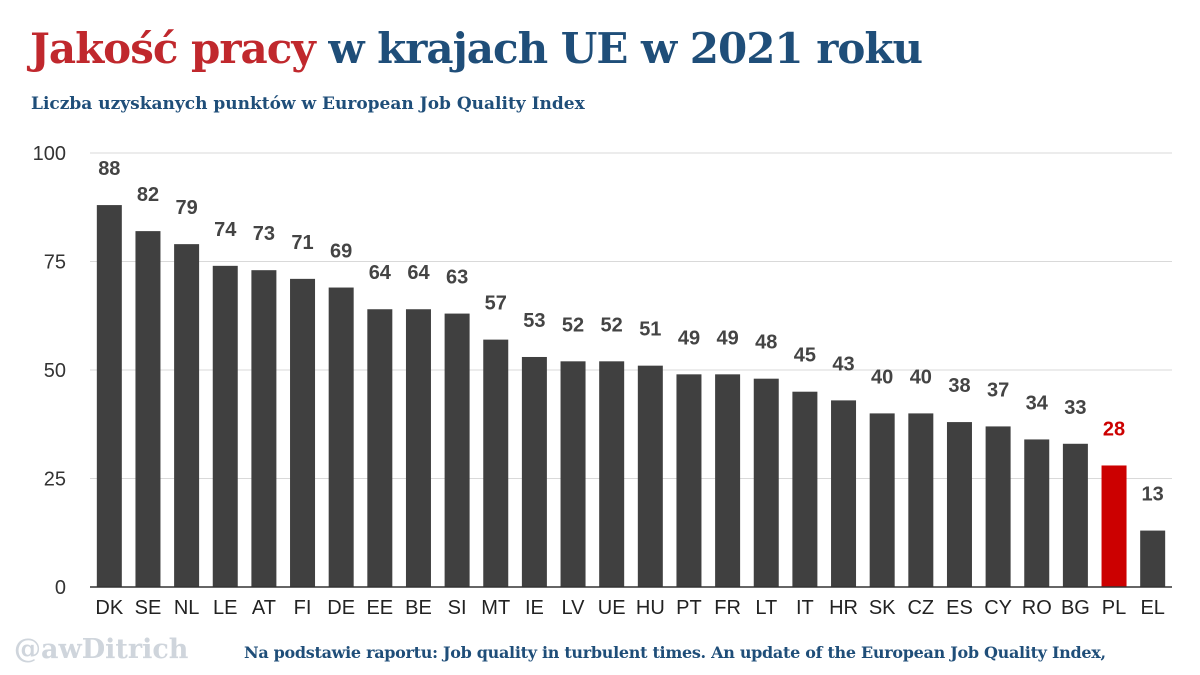  What do you see at coordinates (959, 504) in the screenshot?
I see `bar-es` at bounding box center [959, 504].